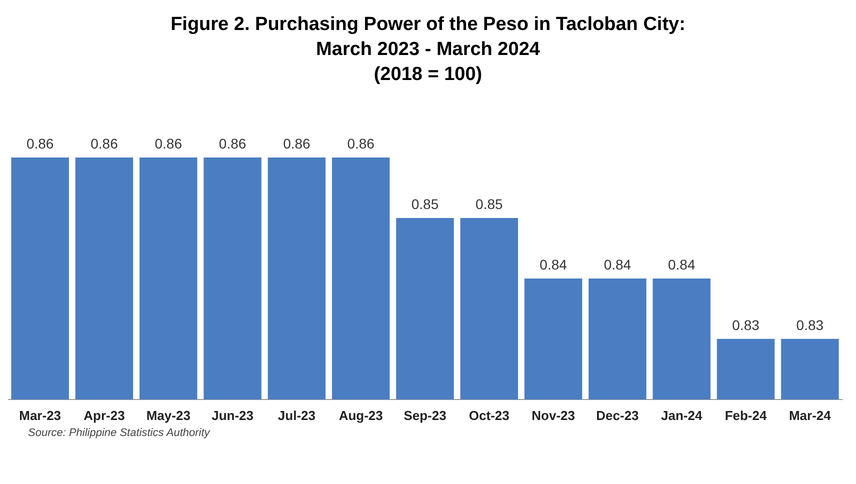  I want to click on x-tick-label: Apr-23, so click(104, 415).